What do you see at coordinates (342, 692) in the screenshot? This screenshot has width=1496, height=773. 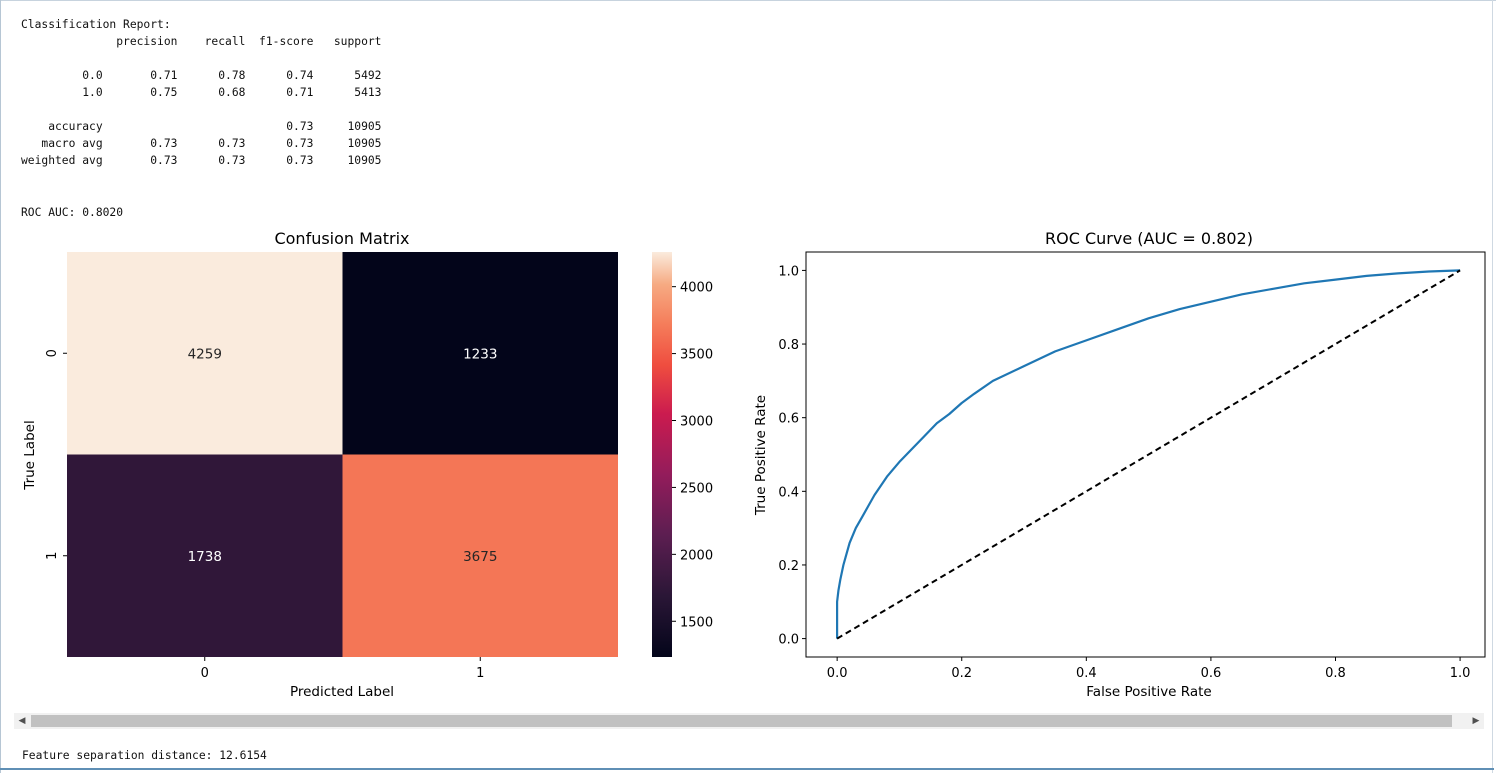 I see `confusion-matrix-xlabel: Predicted Label` at bounding box center [342, 692].